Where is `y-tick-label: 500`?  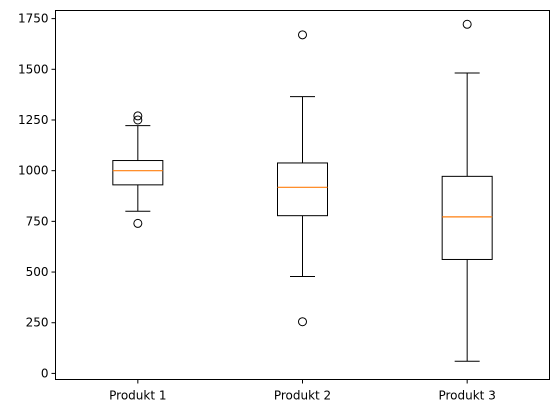 y-tick-label: 500 is located at coordinates (37, 272).